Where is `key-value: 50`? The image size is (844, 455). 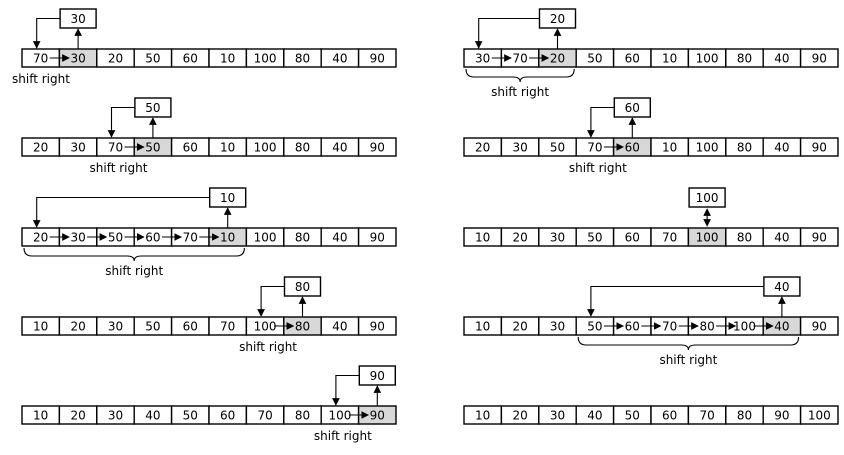
key-value: 50 is located at coordinates (152, 108).